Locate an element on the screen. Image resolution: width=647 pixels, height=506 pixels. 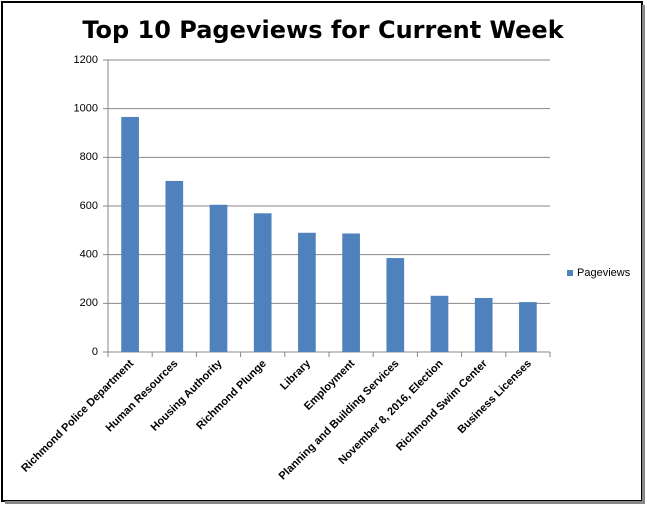
y-tick-label: 1200 is located at coordinates (86, 60).